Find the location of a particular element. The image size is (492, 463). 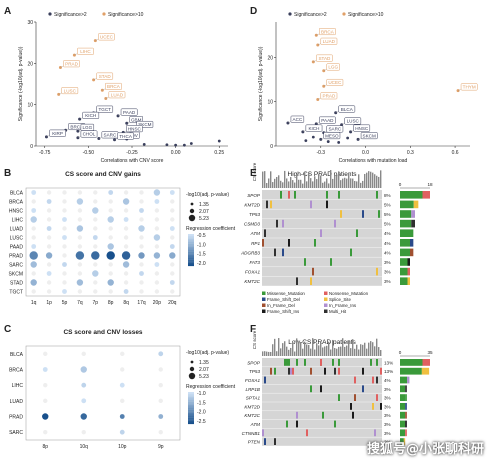

x-tick-label: 0.3 is located at coordinates (410, 153).